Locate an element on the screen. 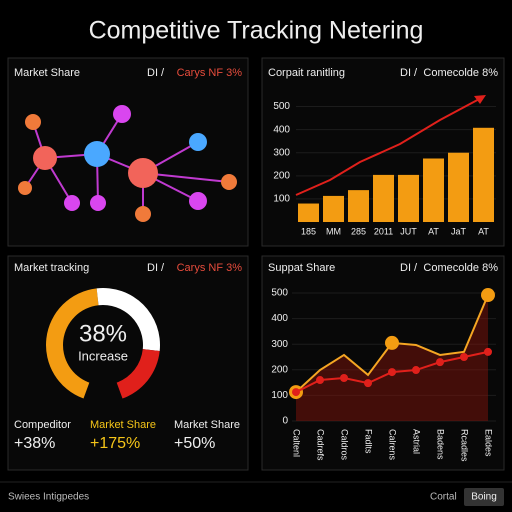 The image size is (512, 512). footer-button is located at coordinates (484, 497).